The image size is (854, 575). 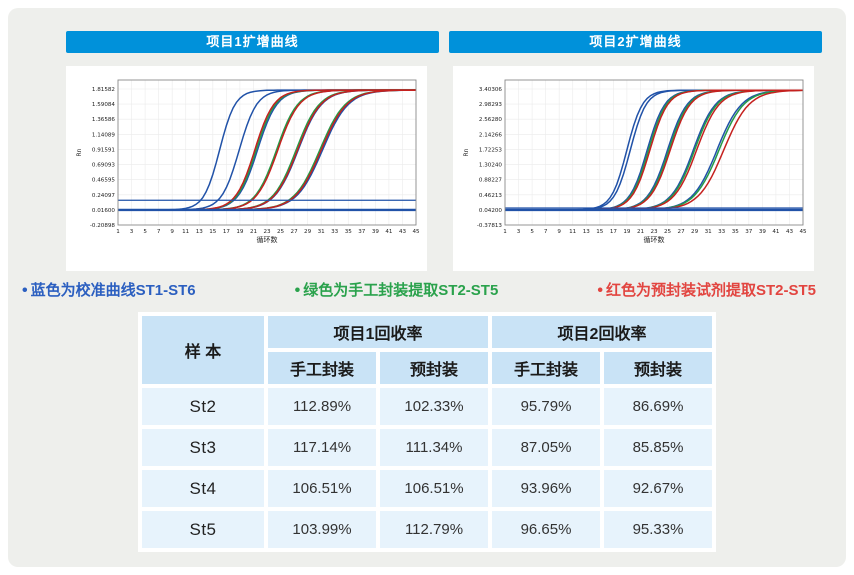 I want to click on svg-text: 1.81582, so click(x=103, y=90).